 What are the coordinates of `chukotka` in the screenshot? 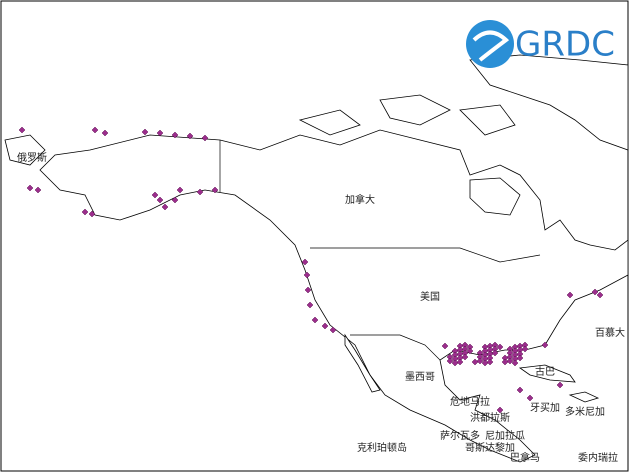 It's located at (25, 150).